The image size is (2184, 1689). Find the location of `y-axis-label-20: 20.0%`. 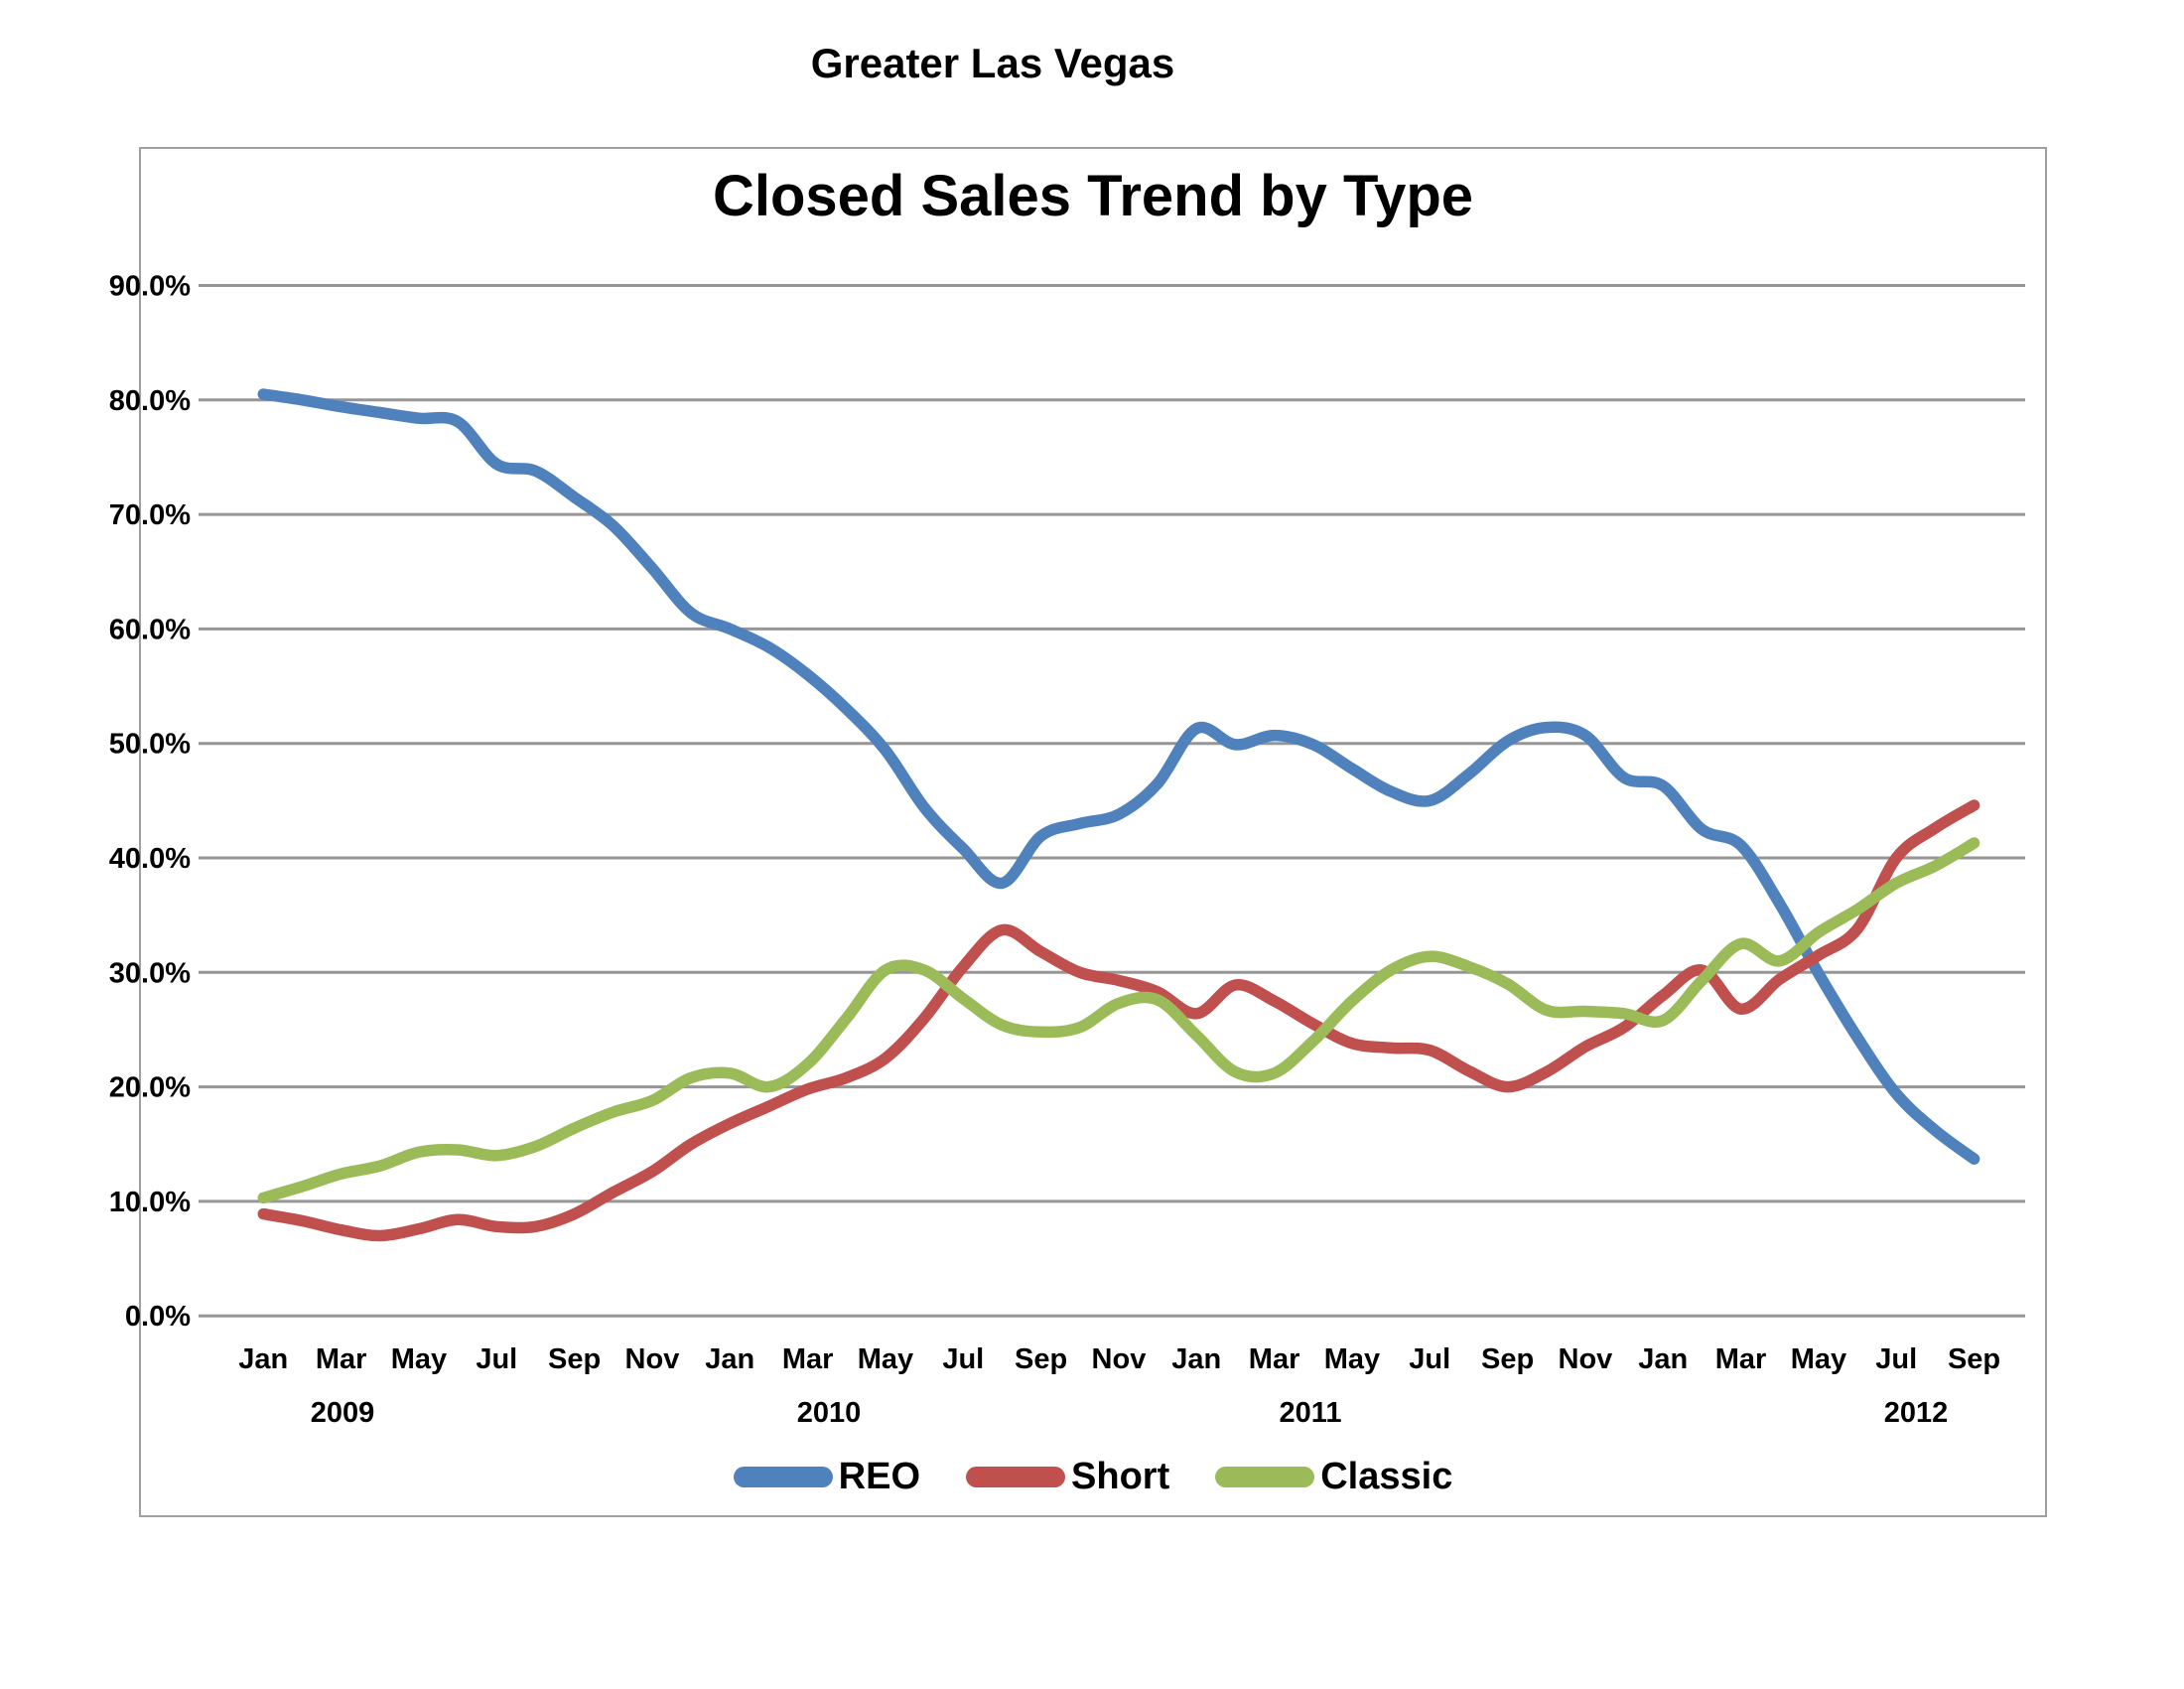

y-axis-label-20: 20.0% is located at coordinates (150, 1088).